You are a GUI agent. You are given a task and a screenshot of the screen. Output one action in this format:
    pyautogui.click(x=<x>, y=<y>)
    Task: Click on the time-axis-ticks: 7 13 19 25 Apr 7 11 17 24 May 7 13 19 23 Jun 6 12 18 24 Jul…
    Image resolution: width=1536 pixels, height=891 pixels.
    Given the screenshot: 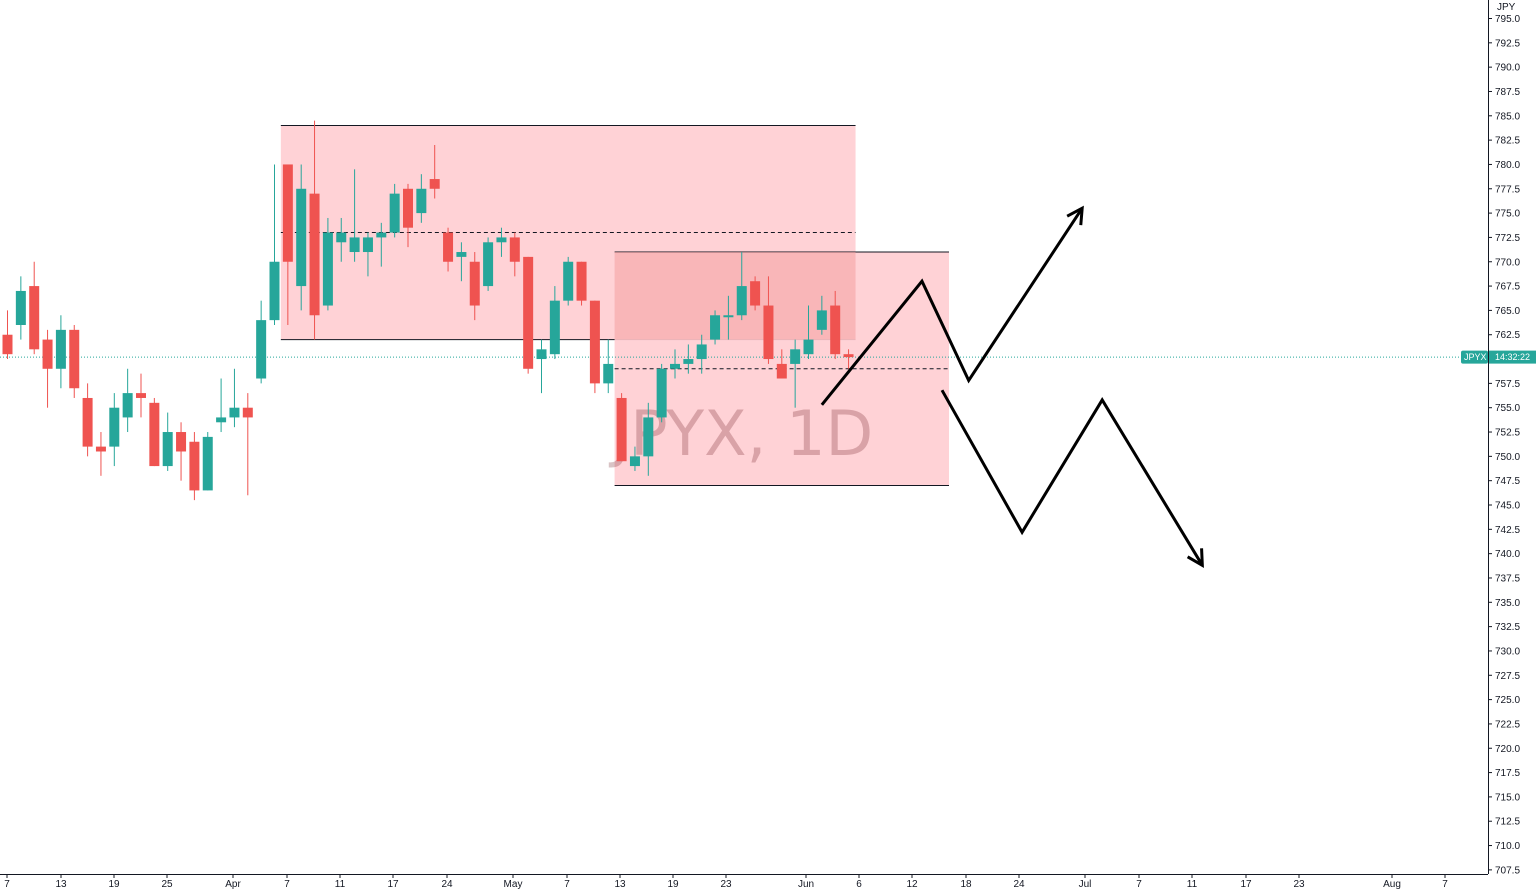 What is the action you would take?
    pyautogui.click(x=726, y=882)
    